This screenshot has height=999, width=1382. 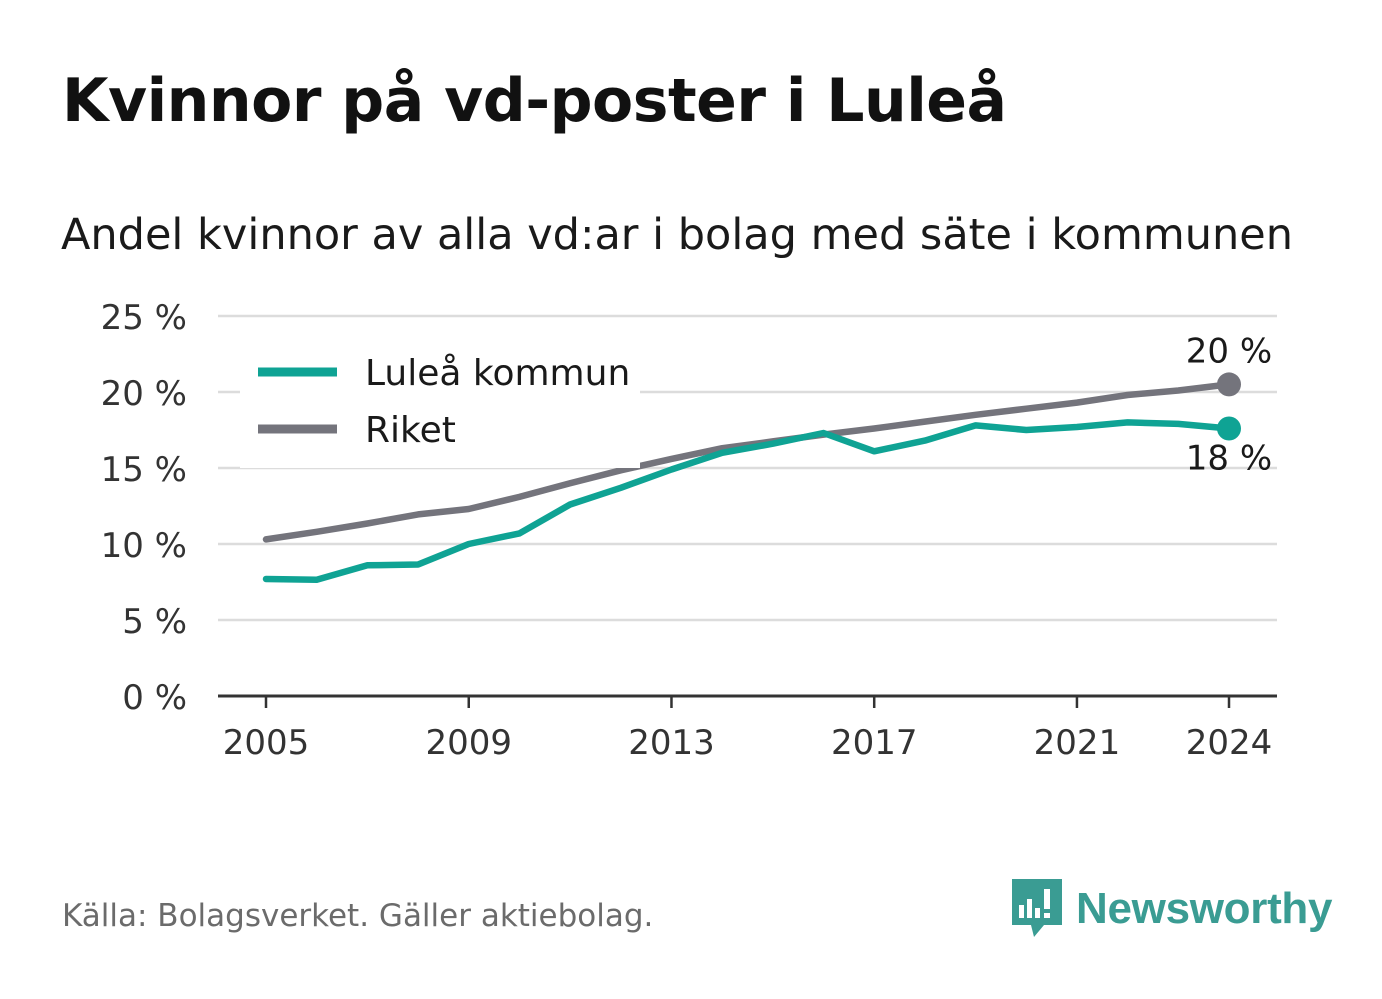 What do you see at coordinates (497, 373) in the screenshot?
I see `legend-label-lulea: Luleå kommun` at bounding box center [497, 373].